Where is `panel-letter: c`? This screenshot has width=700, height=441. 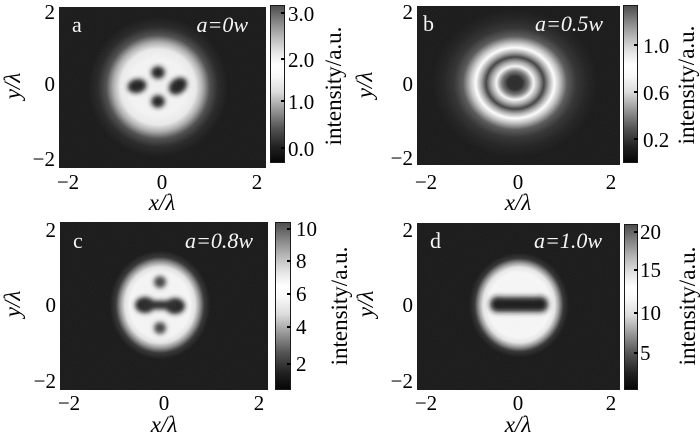
panel-letter: c is located at coordinates (78, 240).